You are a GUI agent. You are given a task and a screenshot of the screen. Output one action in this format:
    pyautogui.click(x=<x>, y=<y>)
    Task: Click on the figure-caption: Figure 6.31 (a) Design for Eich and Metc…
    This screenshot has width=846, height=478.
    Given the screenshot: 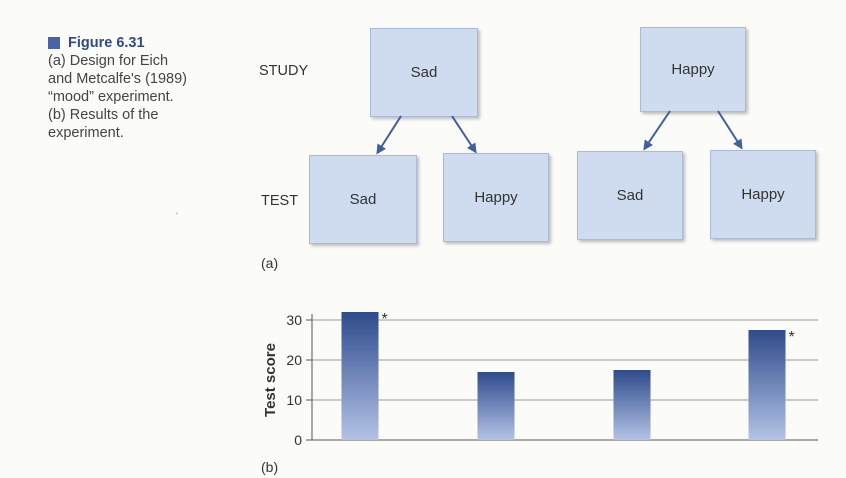 What is the action you would take?
    pyautogui.click(x=140, y=88)
    